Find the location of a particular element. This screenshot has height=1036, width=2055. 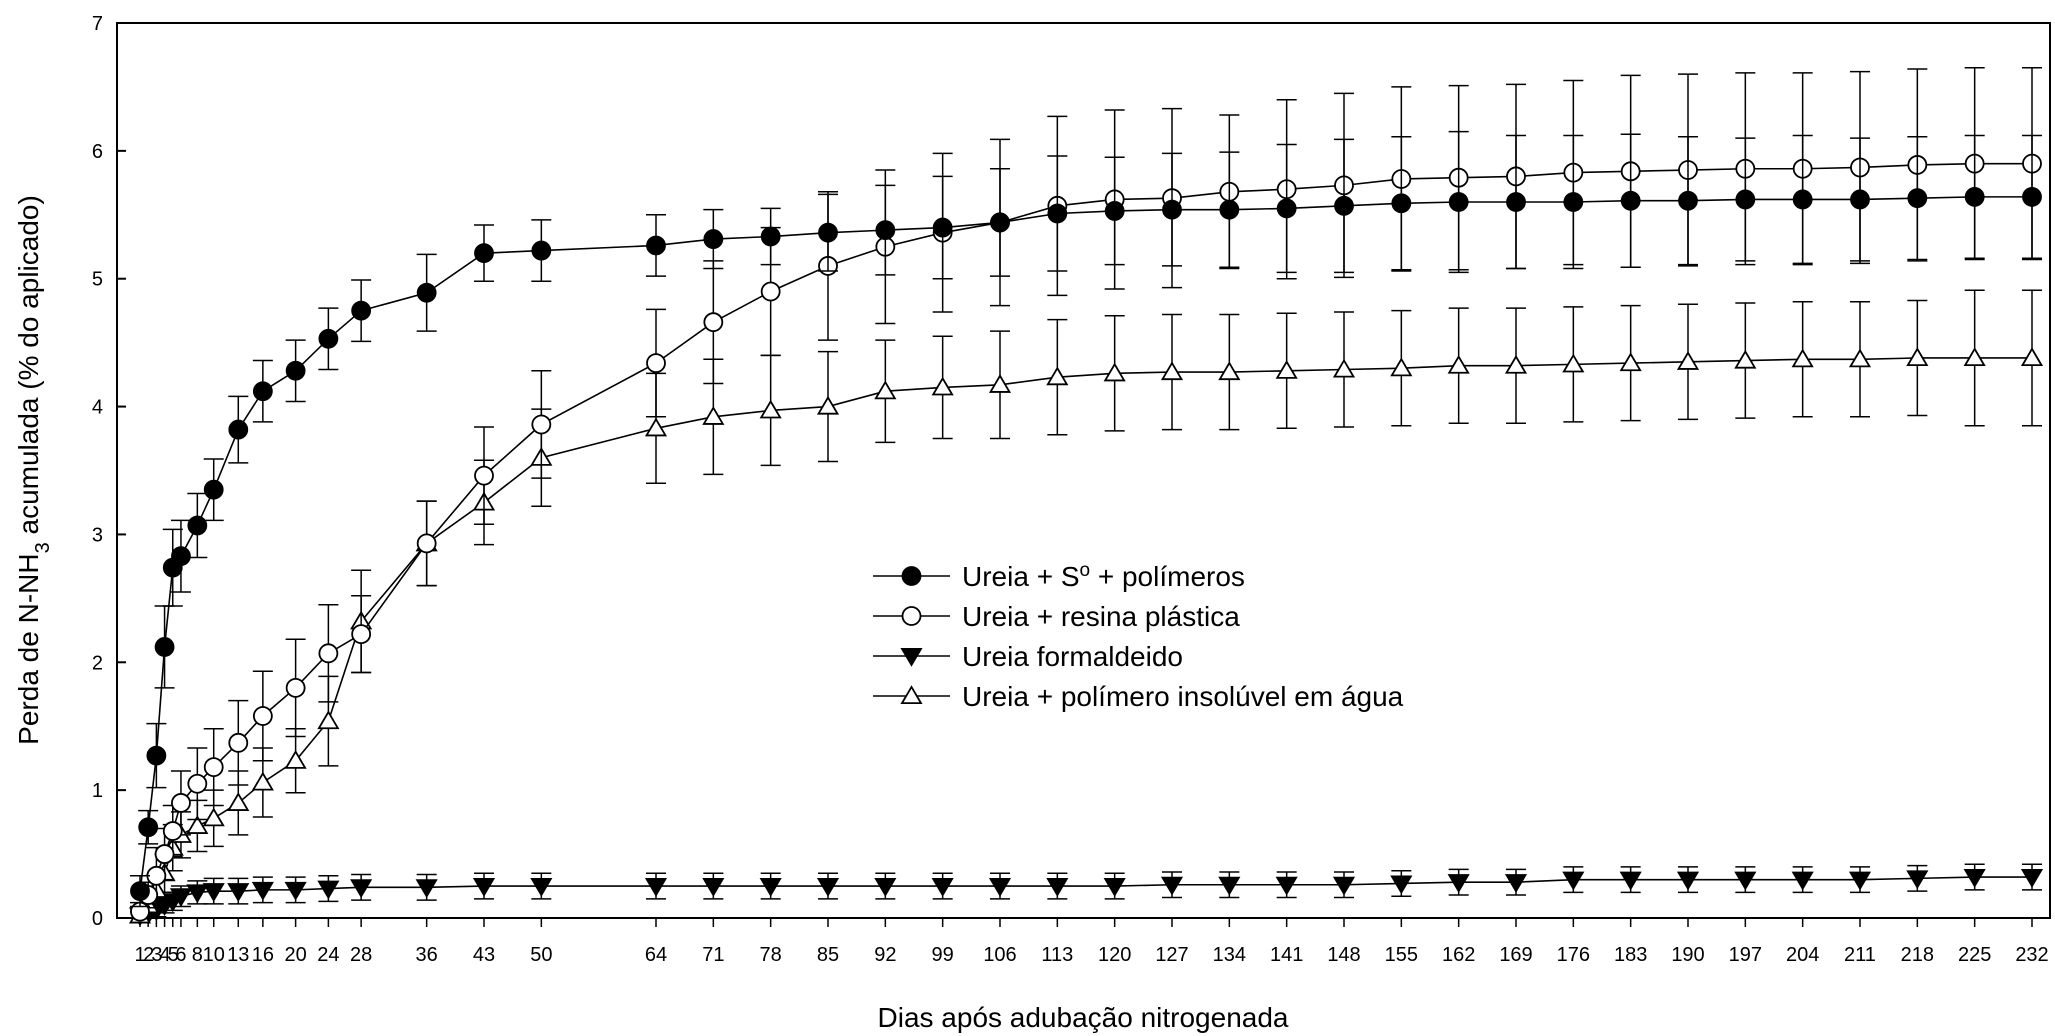

y-axis-title-subscript: 3 is located at coordinates (43, 547).